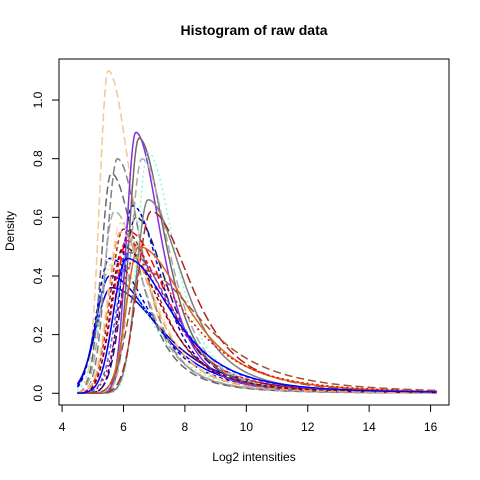  I want to click on x-tick-label: 4, so click(62, 427).